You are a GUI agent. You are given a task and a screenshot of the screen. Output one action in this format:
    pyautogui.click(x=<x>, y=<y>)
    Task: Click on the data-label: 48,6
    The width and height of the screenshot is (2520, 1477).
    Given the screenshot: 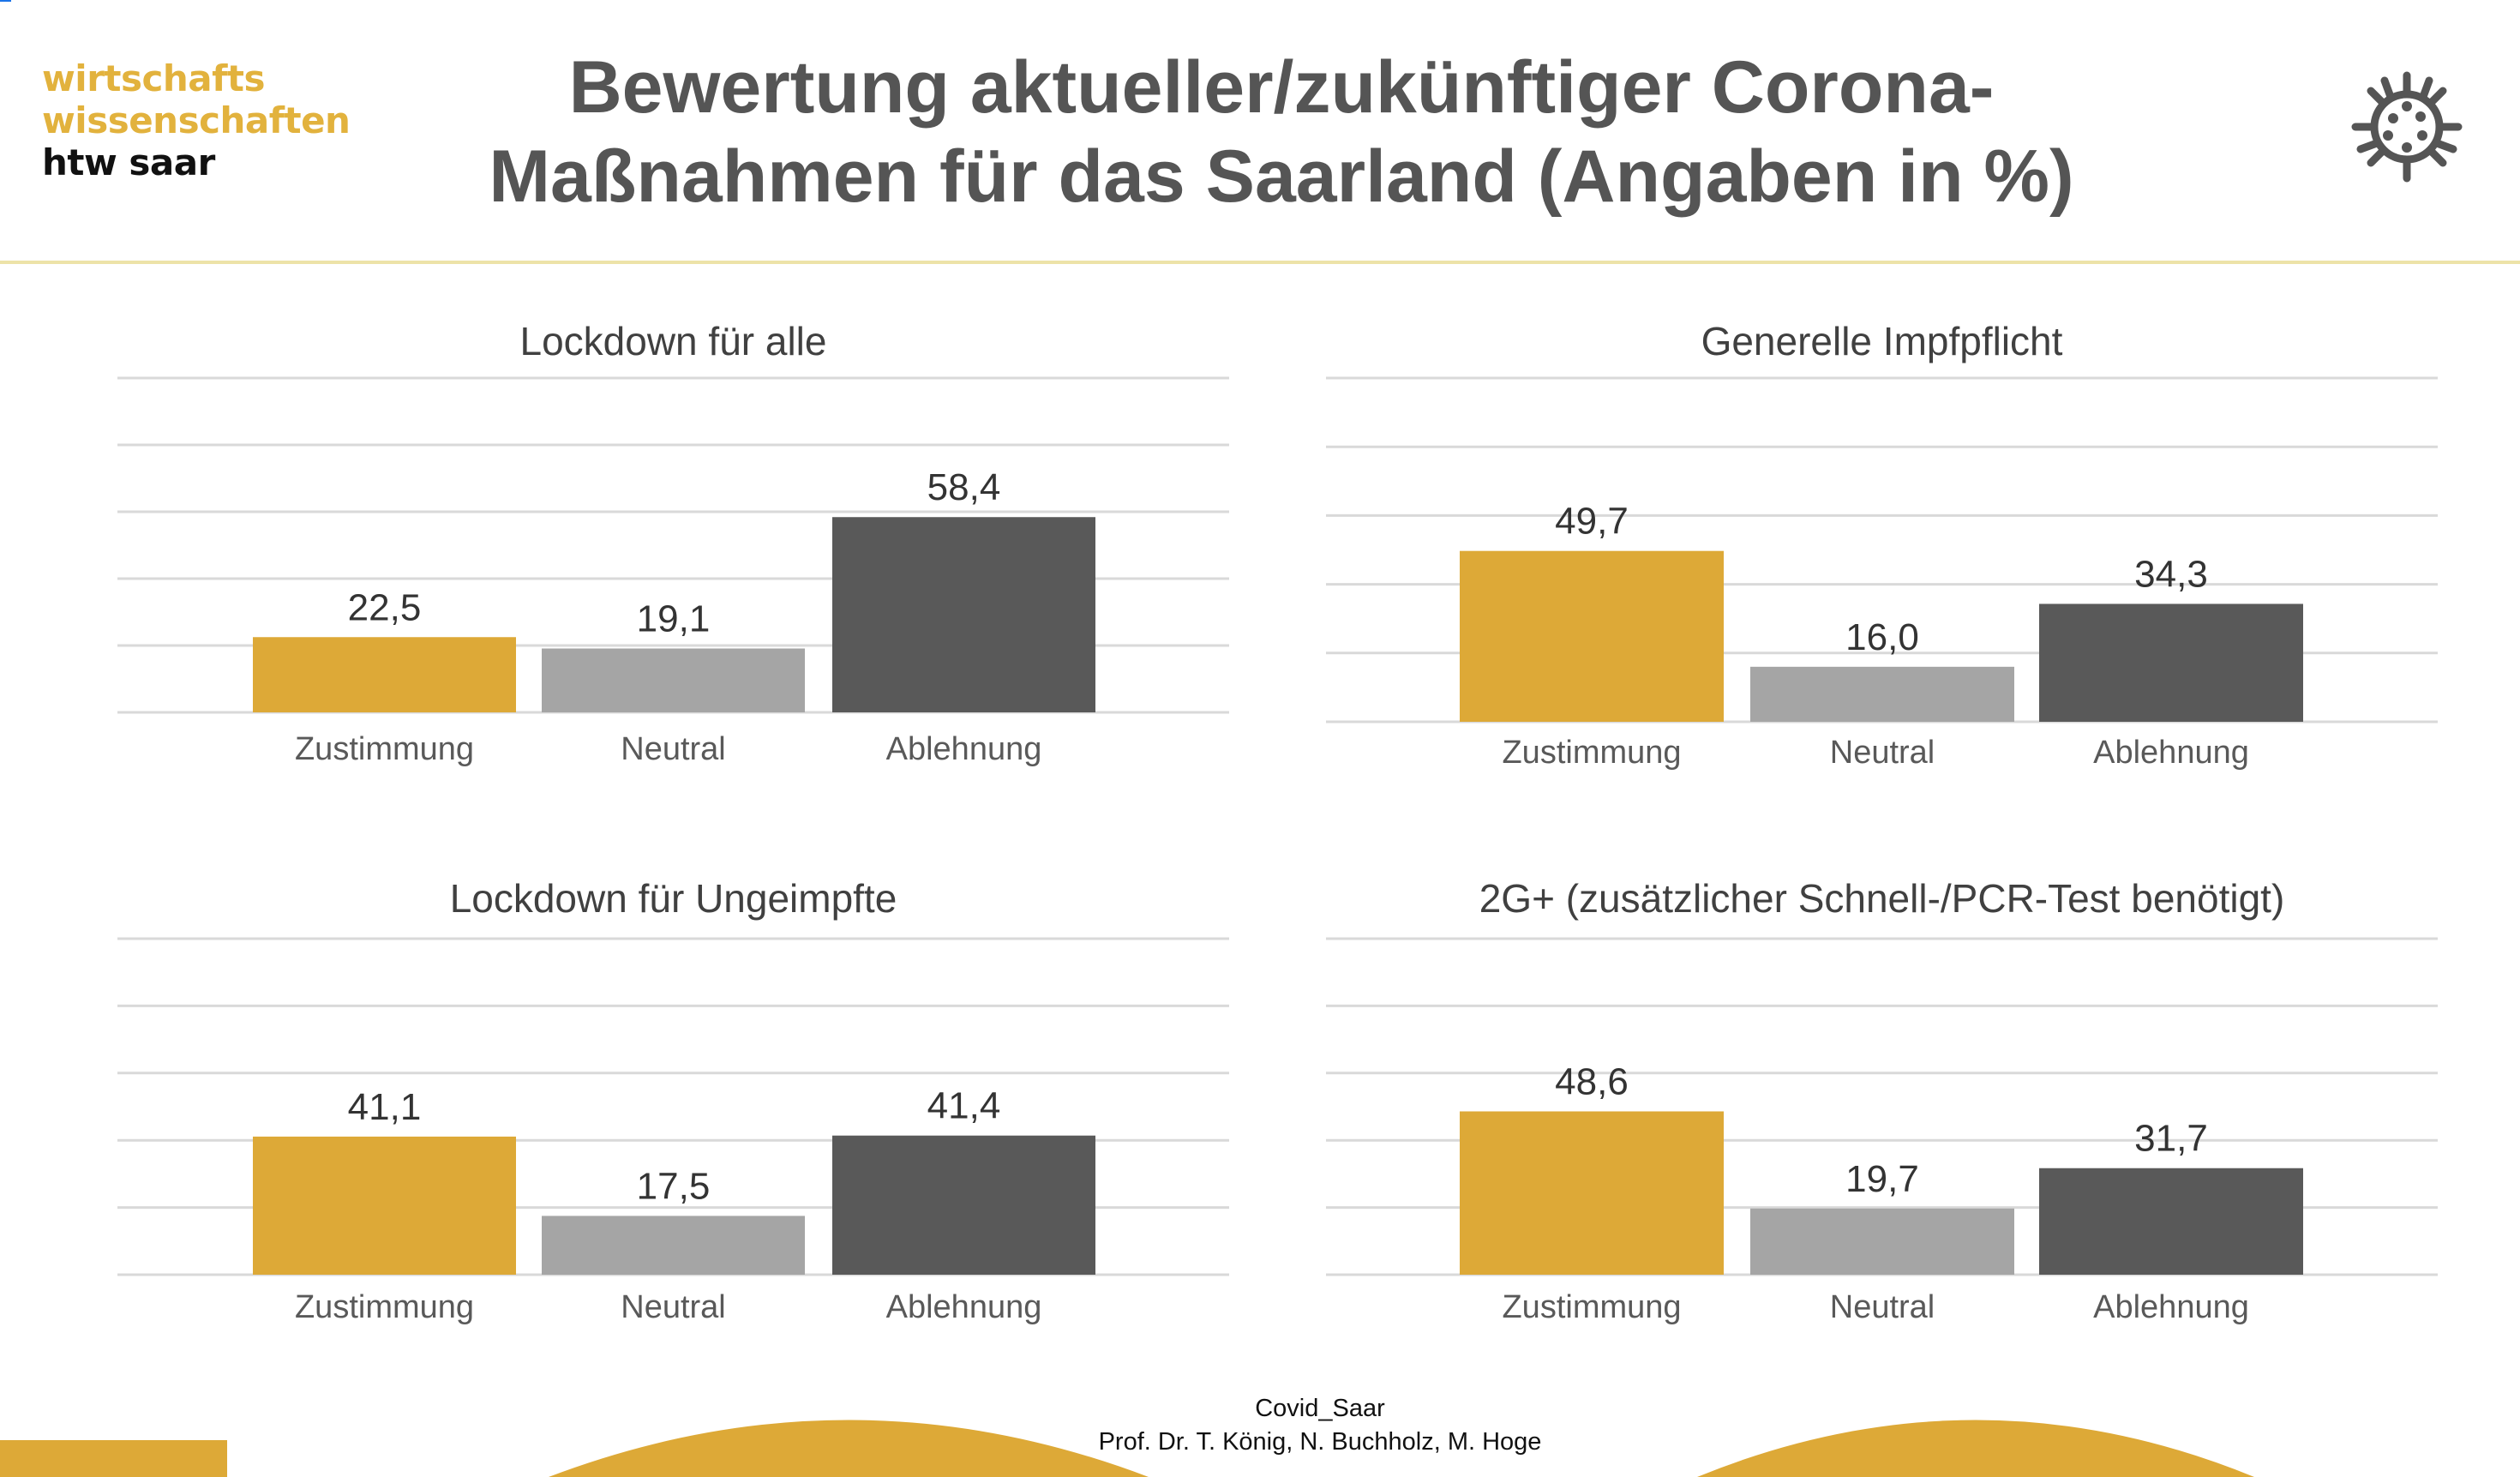 What is the action you would take?
    pyautogui.click(x=1592, y=1081)
    